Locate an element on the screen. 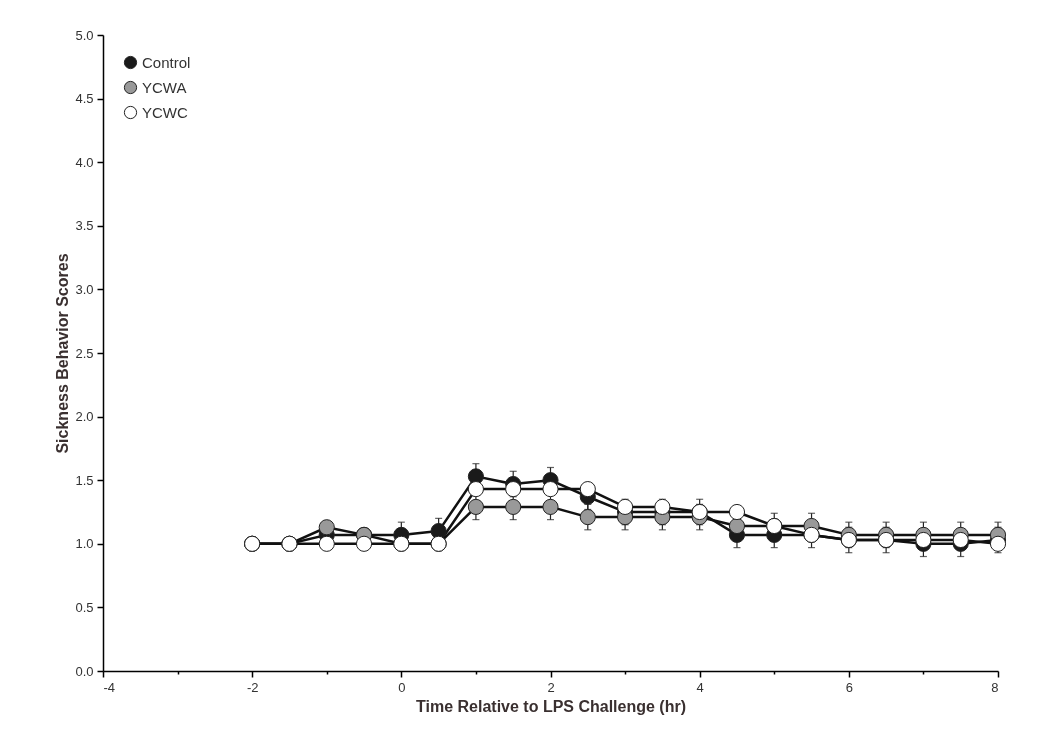 The image size is (1050, 753). x-axis-title: Time Relative to LPS Challenge (hr) is located at coordinates (551, 706).